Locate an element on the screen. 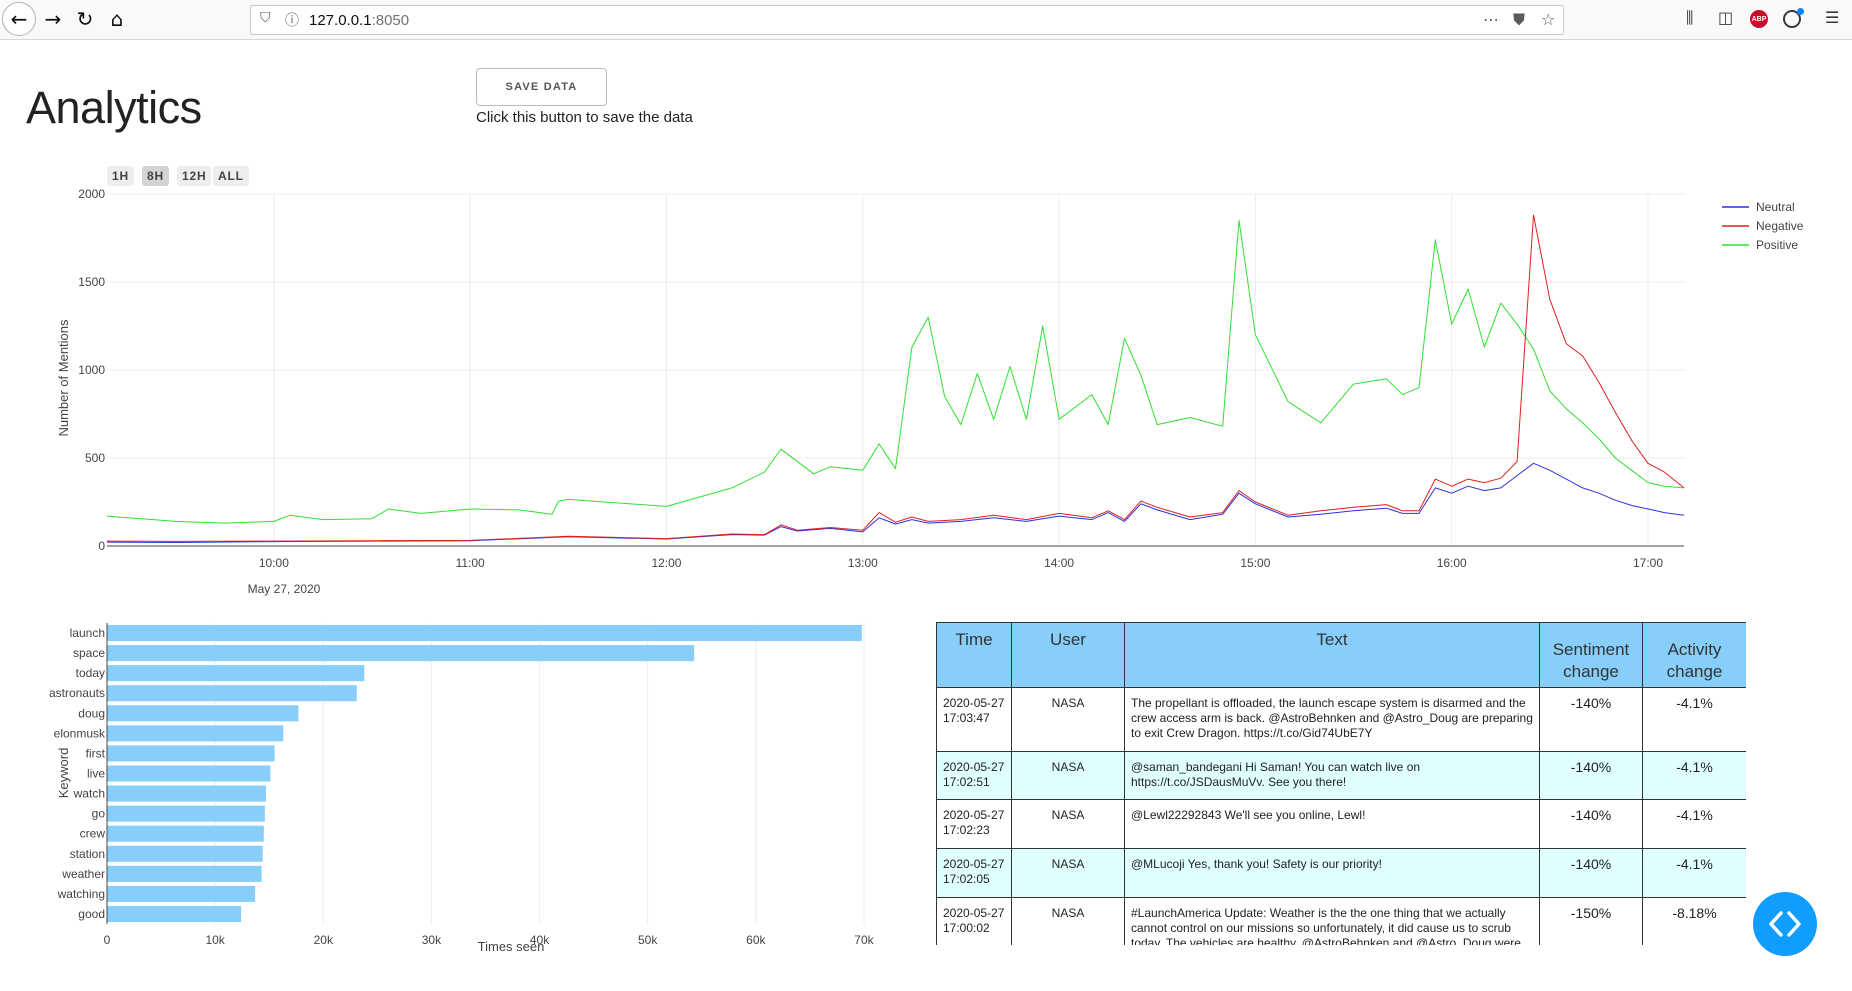  cell-time: 2020-05-27 17:03:47 is located at coordinates (974, 719).